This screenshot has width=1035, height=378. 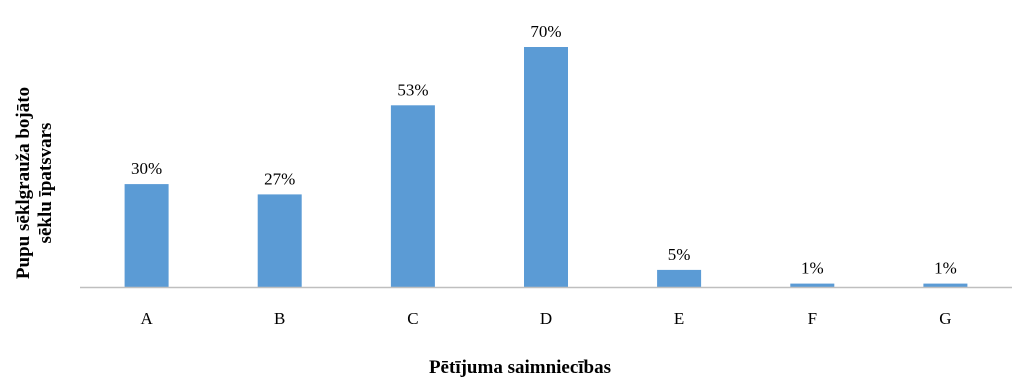 What do you see at coordinates (520, 367) in the screenshot?
I see `x-axis-title: Pētījuma saimniecības` at bounding box center [520, 367].